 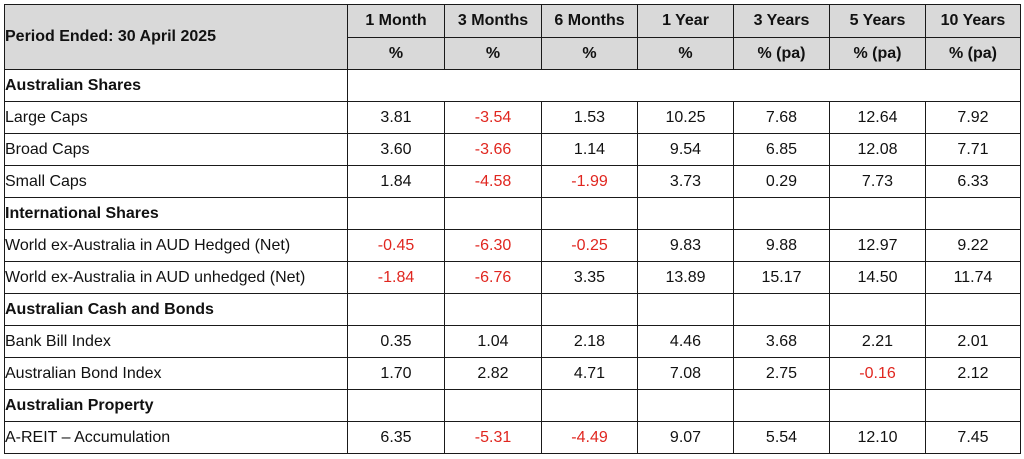 I want to click on return-value-cell: -0.16, so click(x=877, y=373).